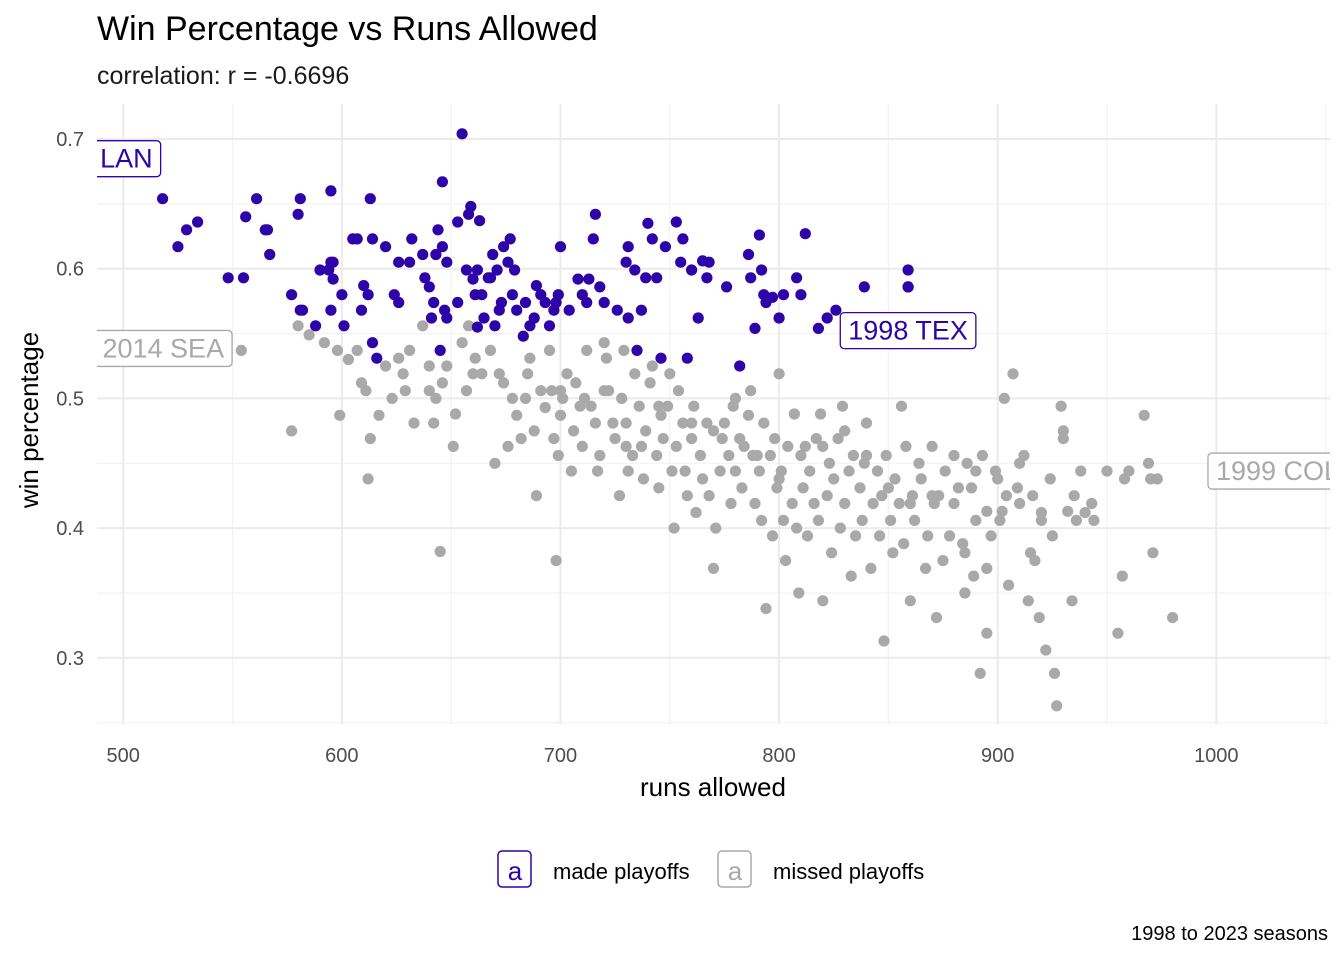 This screenshot has height=960, width=1344. I want to click on legend-key-made, so click(514, 869).